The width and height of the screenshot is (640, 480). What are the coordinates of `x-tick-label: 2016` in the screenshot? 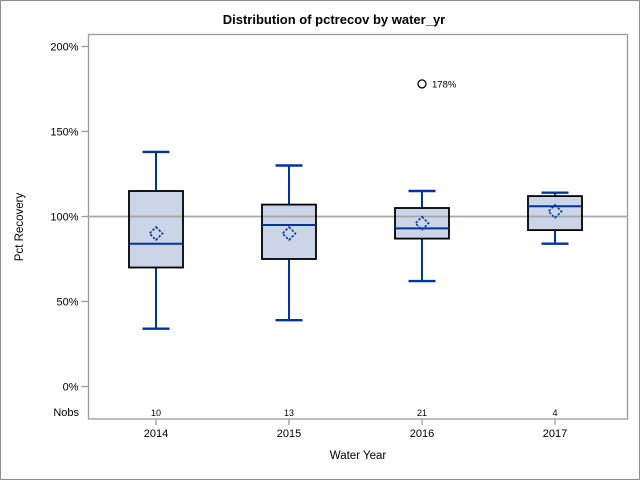 It's located at (422, 434).